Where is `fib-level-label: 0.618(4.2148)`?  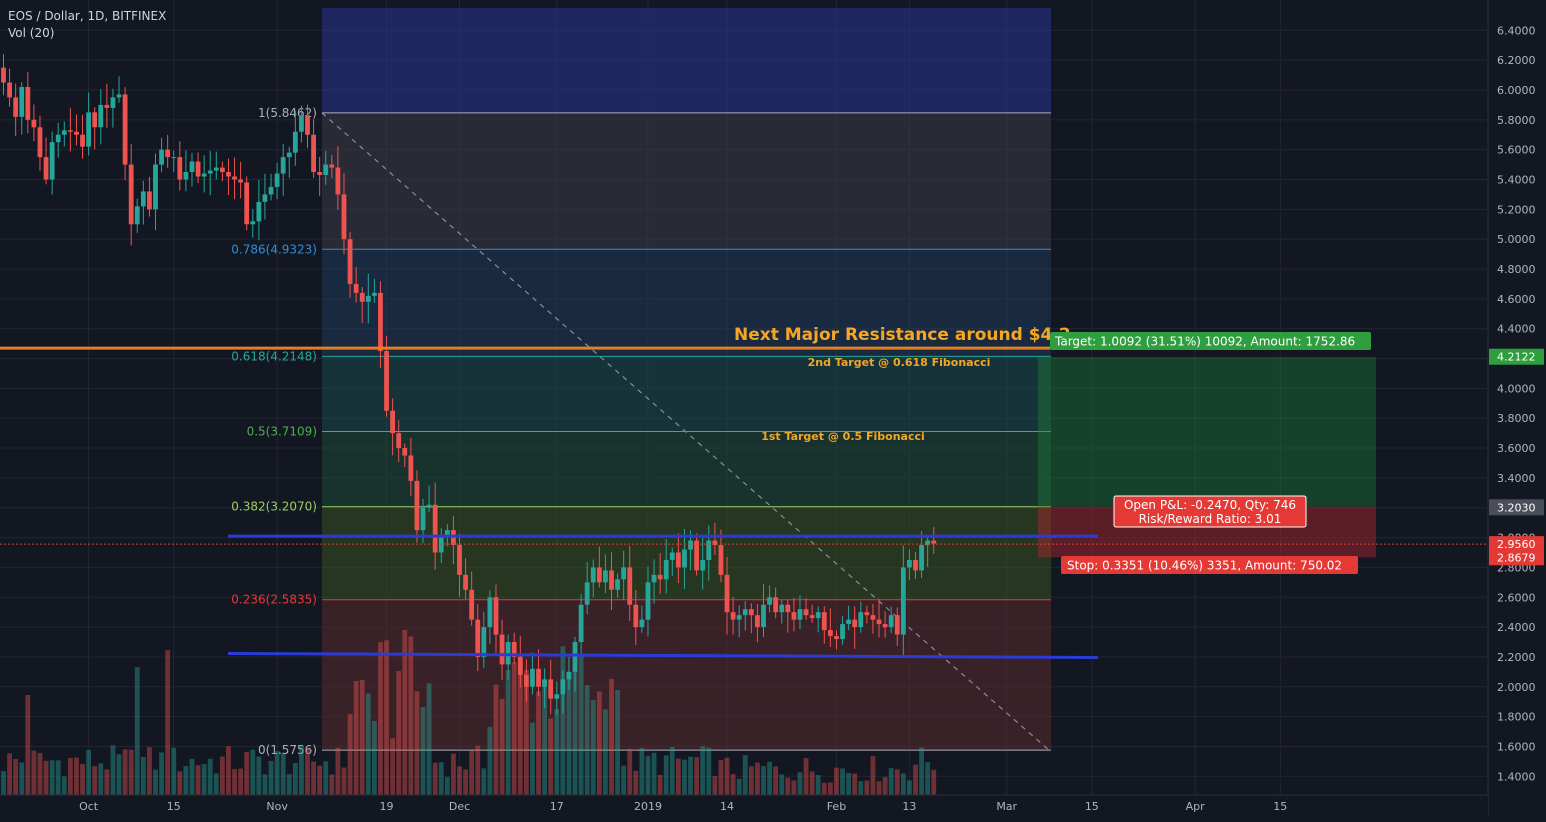 fib-level-label: 0.618(4.2148) is located at coordinates (274, 356).